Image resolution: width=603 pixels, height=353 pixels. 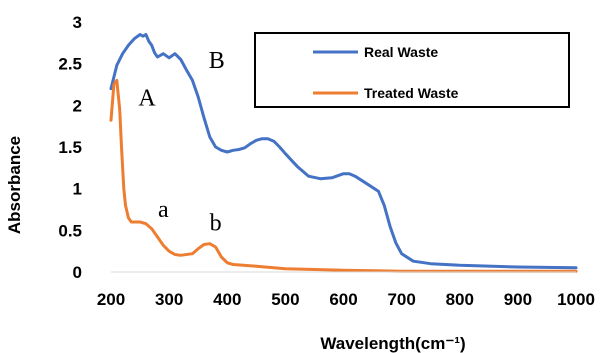 I want to click on legend-label-real-waste: Real Waste, so click(x=401, y=52).